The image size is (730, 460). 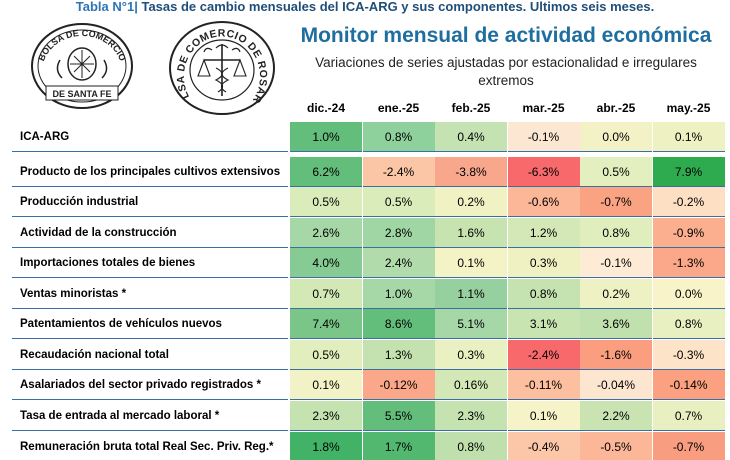 What do you see at coordinates (398, 385) in the screenshot?
I see `value-cell: -0.12%` at bounding box center [398, 385].